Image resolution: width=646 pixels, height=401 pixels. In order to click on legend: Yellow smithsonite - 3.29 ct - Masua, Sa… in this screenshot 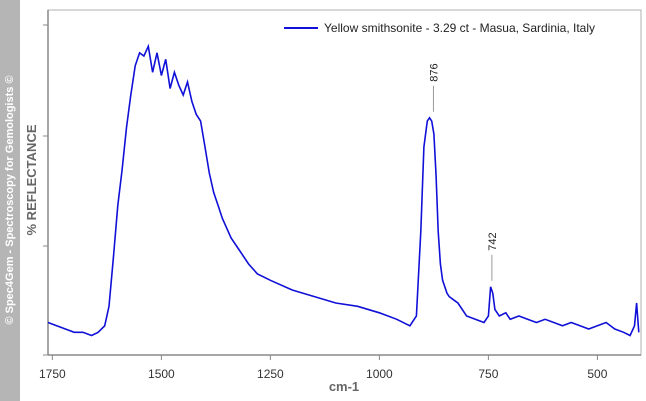, I will do `click(439, 28)`.